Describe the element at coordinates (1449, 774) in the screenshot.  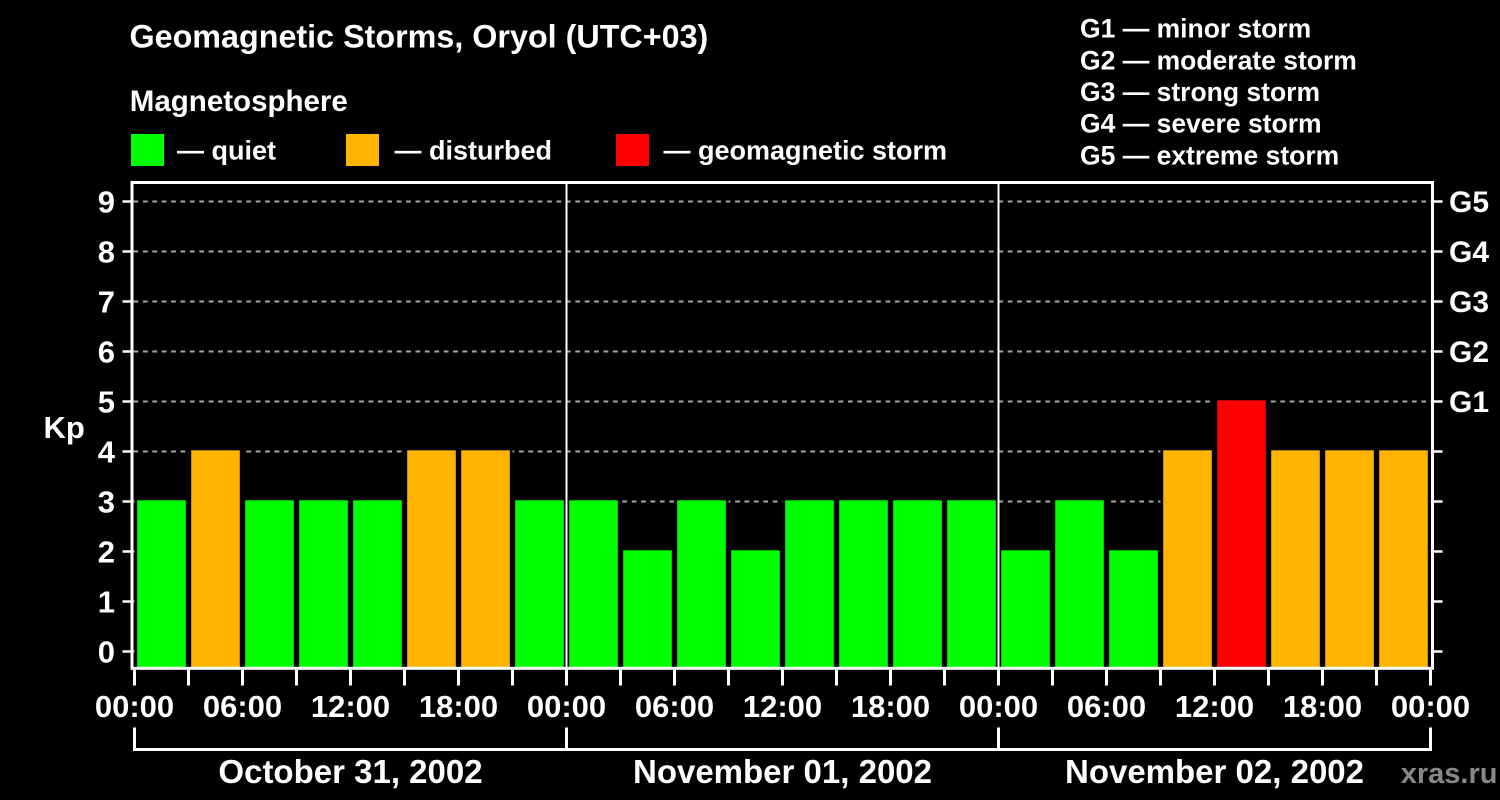
I see `svg-text: xras.ru` at that location.